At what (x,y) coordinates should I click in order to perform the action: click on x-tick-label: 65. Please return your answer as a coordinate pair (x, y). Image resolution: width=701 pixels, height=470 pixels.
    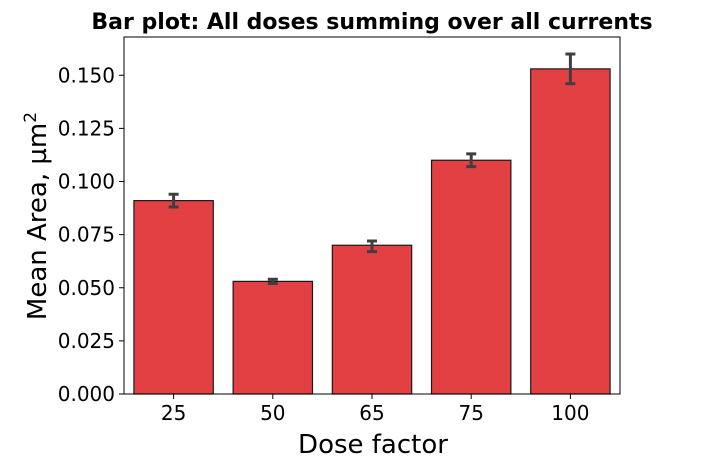
    Looking at the image, I should click on (371, 413).